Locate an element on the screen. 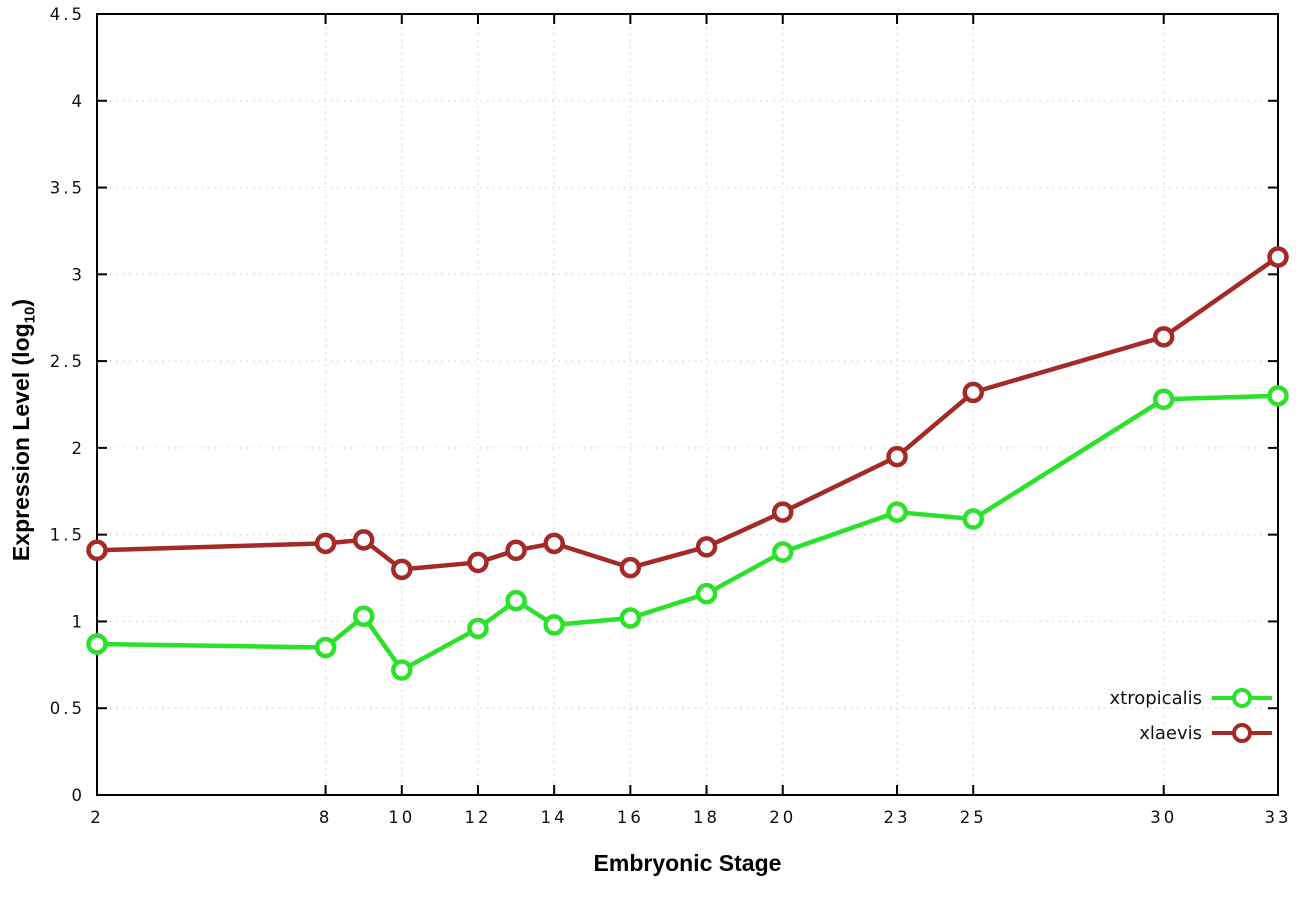 The image size is (1296, 907). y-tick-label: 1.5 is located at coordinates (67, 535).